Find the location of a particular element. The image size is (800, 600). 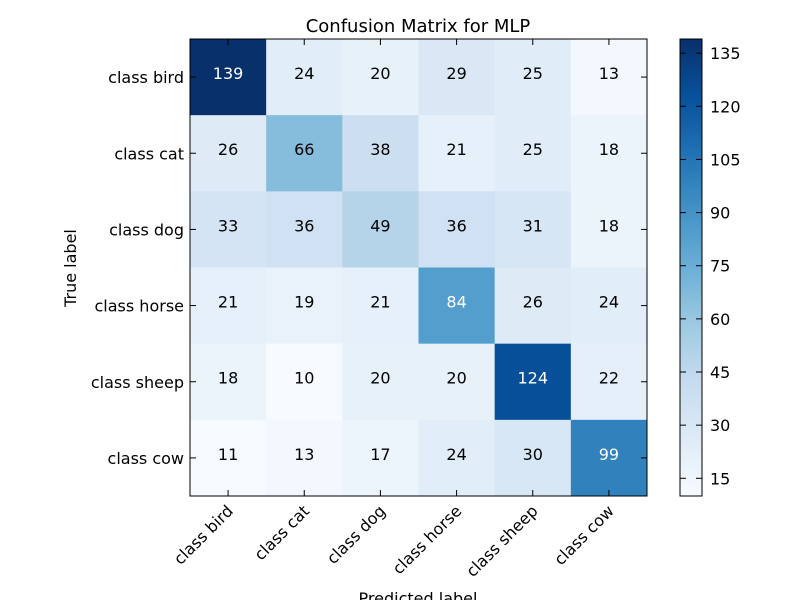

cell-value-label: 17 is located at coordinates (380, 454).